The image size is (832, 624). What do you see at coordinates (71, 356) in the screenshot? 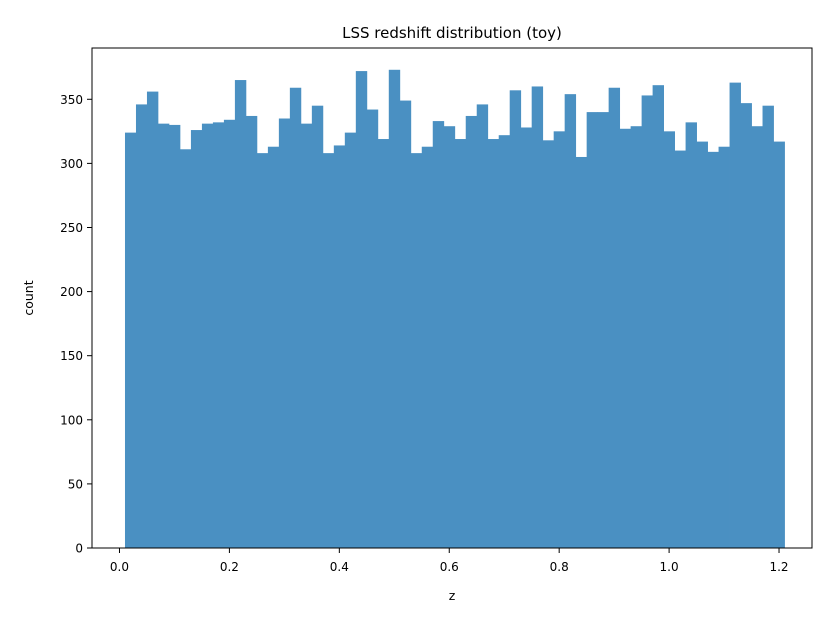
I see `y-tick-label: 150` at bounding box center [71, 356].